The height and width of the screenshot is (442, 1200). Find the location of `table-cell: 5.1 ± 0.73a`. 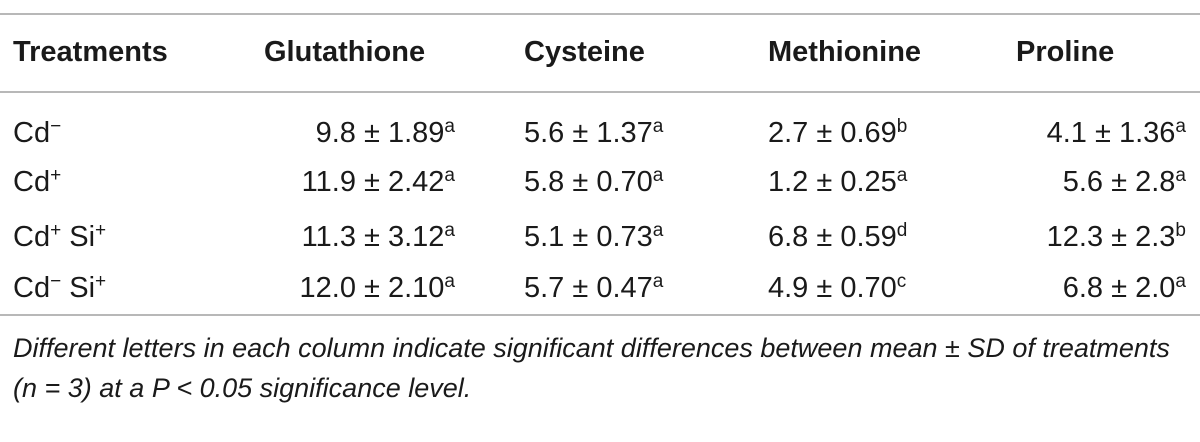

table-cell: 5.1 ± 0.73a is located at coordinates (594, 236).